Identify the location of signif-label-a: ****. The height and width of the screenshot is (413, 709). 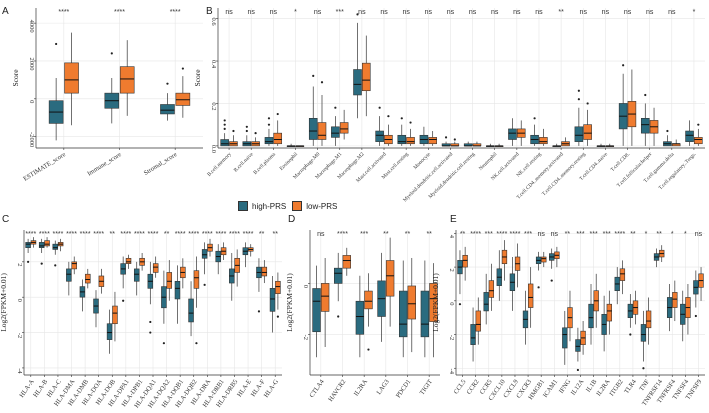
(63, 12).